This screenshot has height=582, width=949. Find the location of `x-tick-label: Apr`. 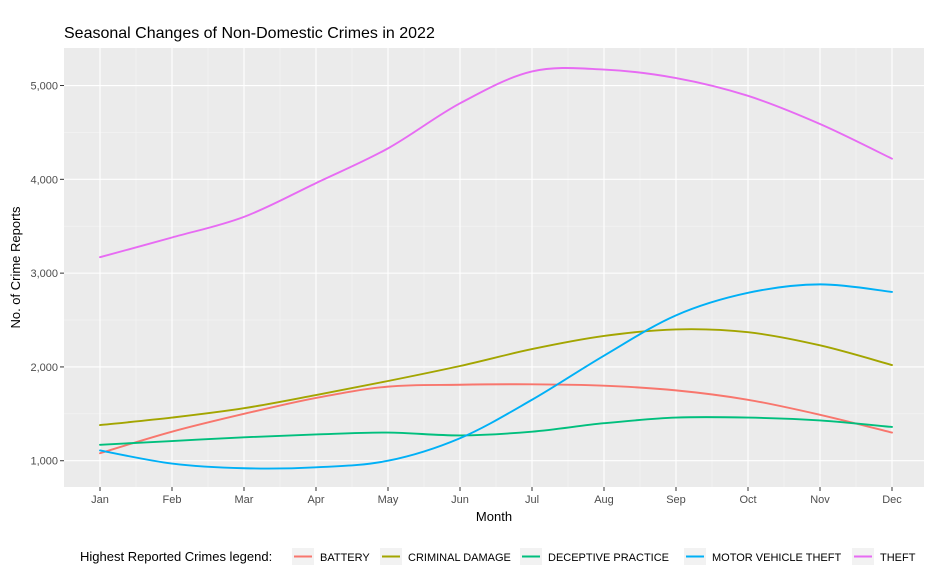

x-tick-label: Apr is located at coordinates (315, 500).